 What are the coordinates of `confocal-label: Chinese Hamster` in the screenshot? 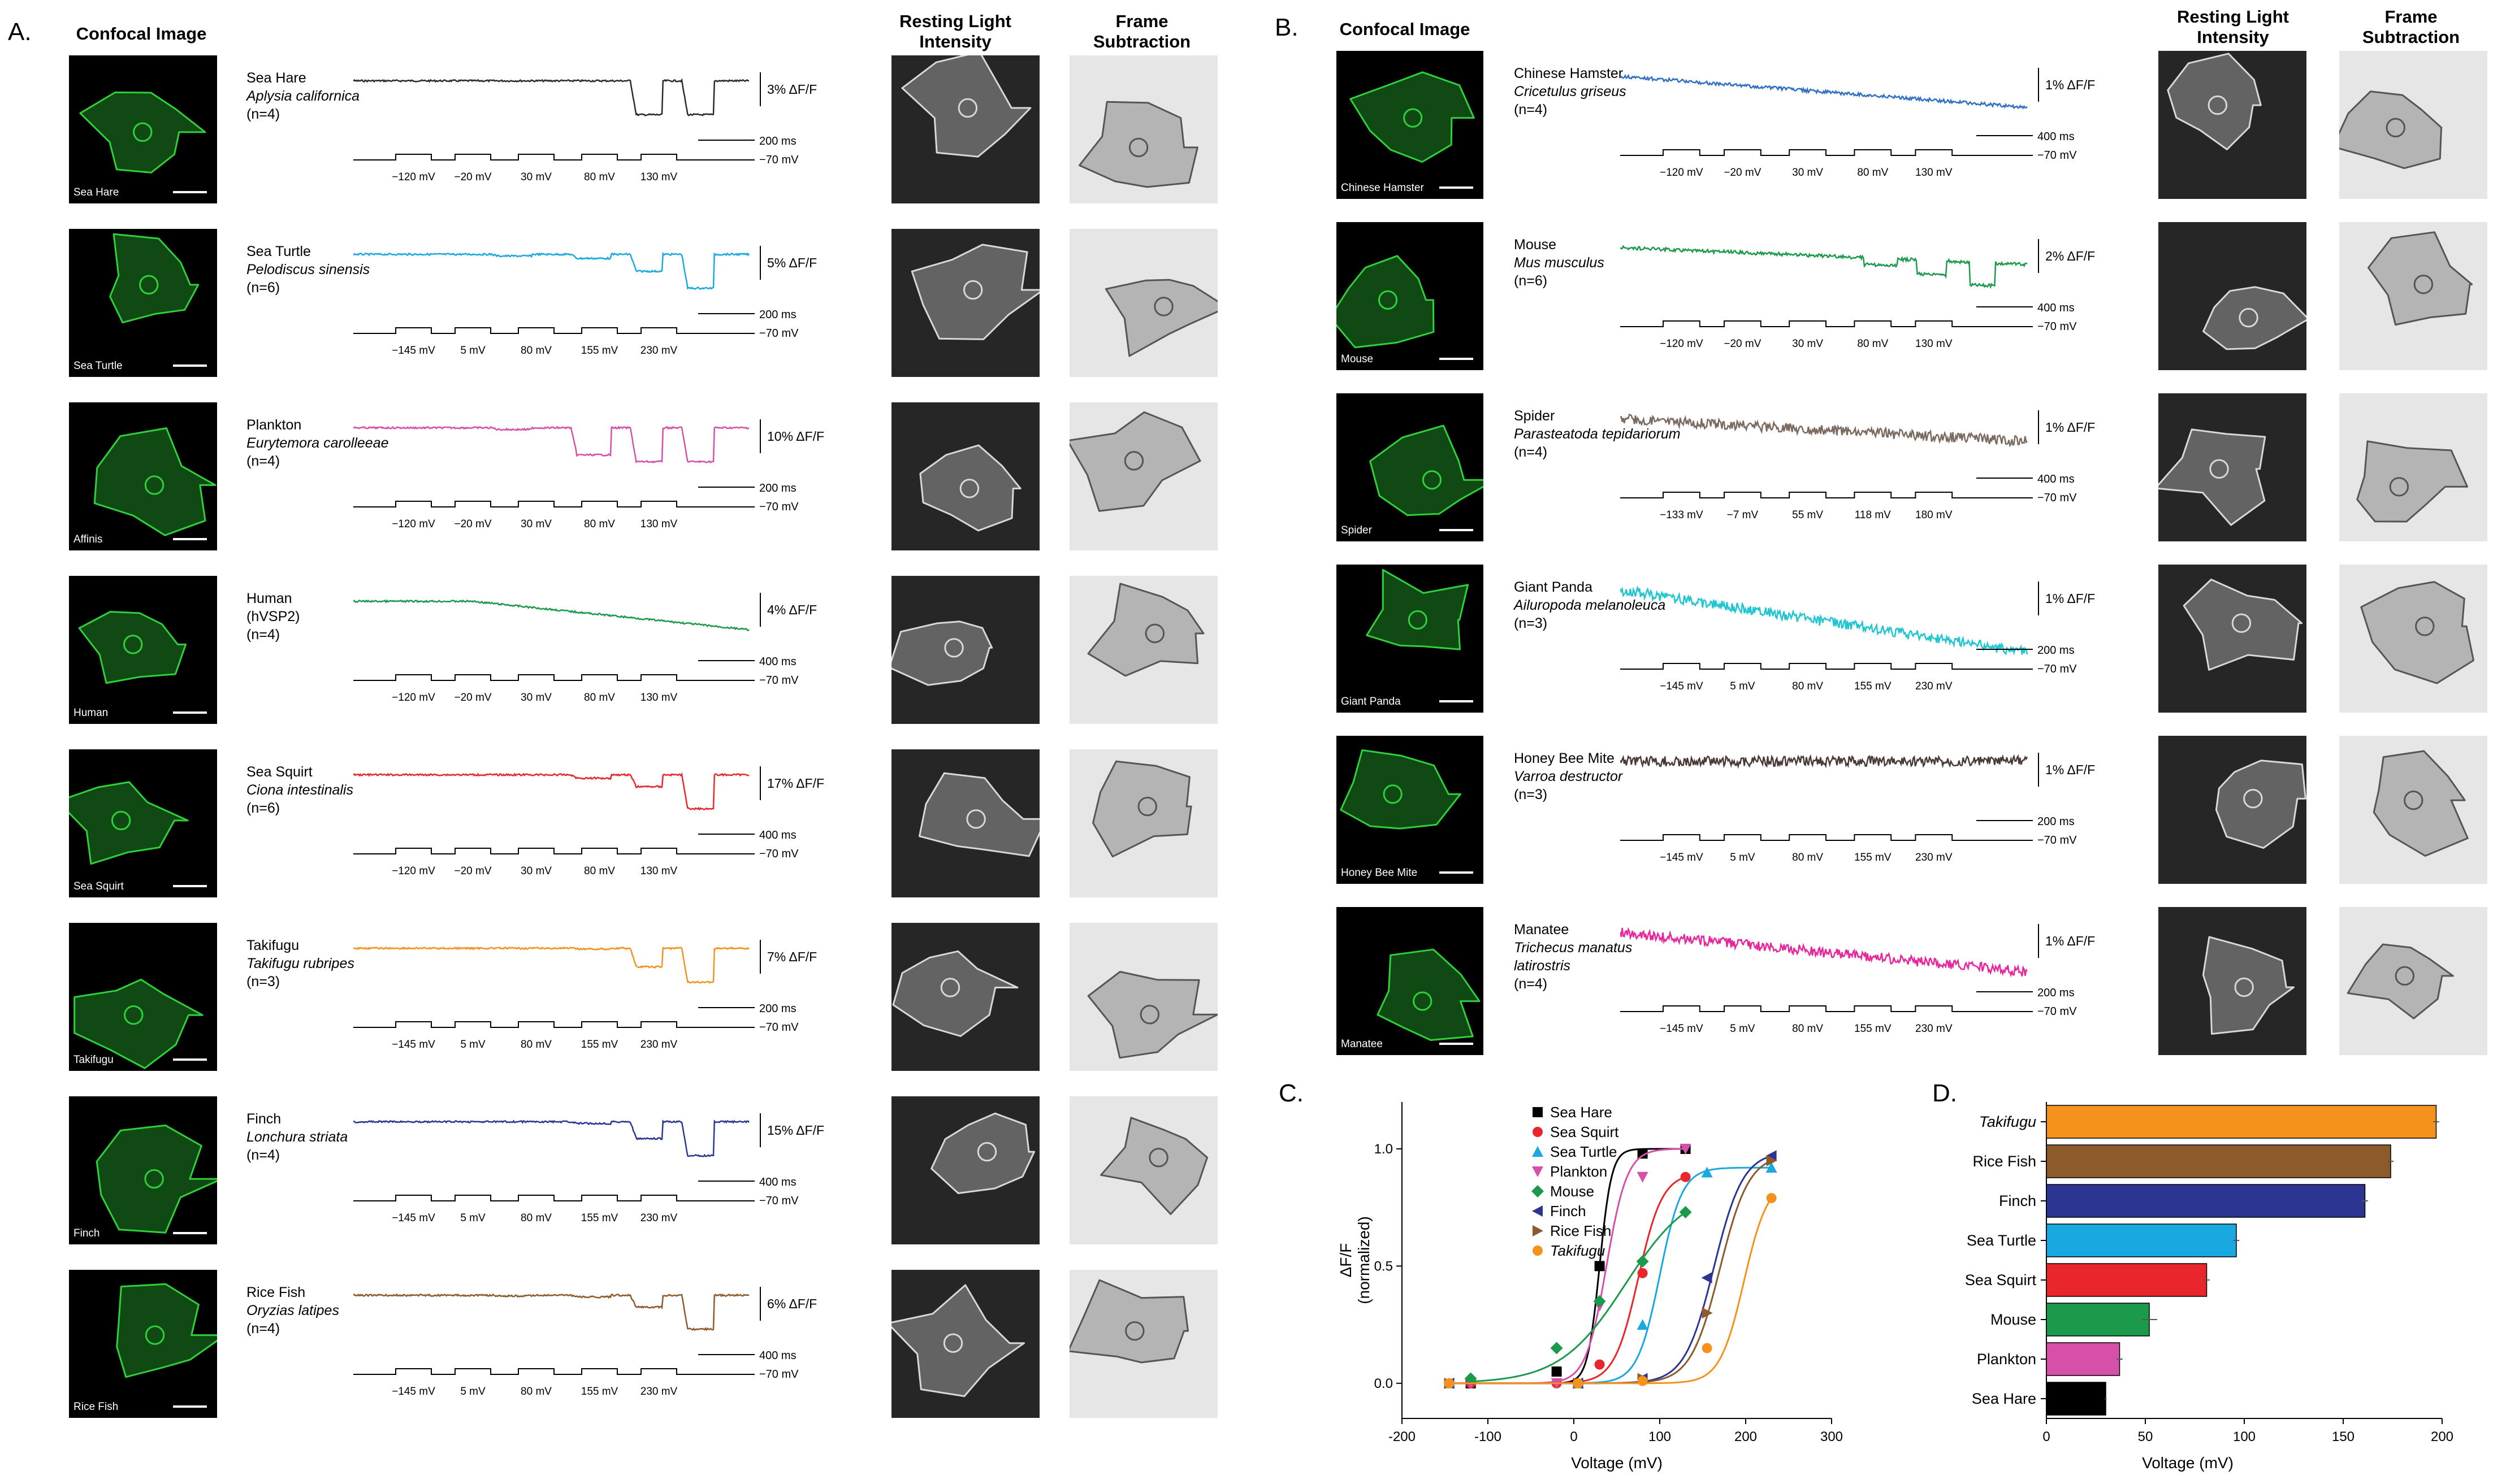 It's located at (1382, 188).